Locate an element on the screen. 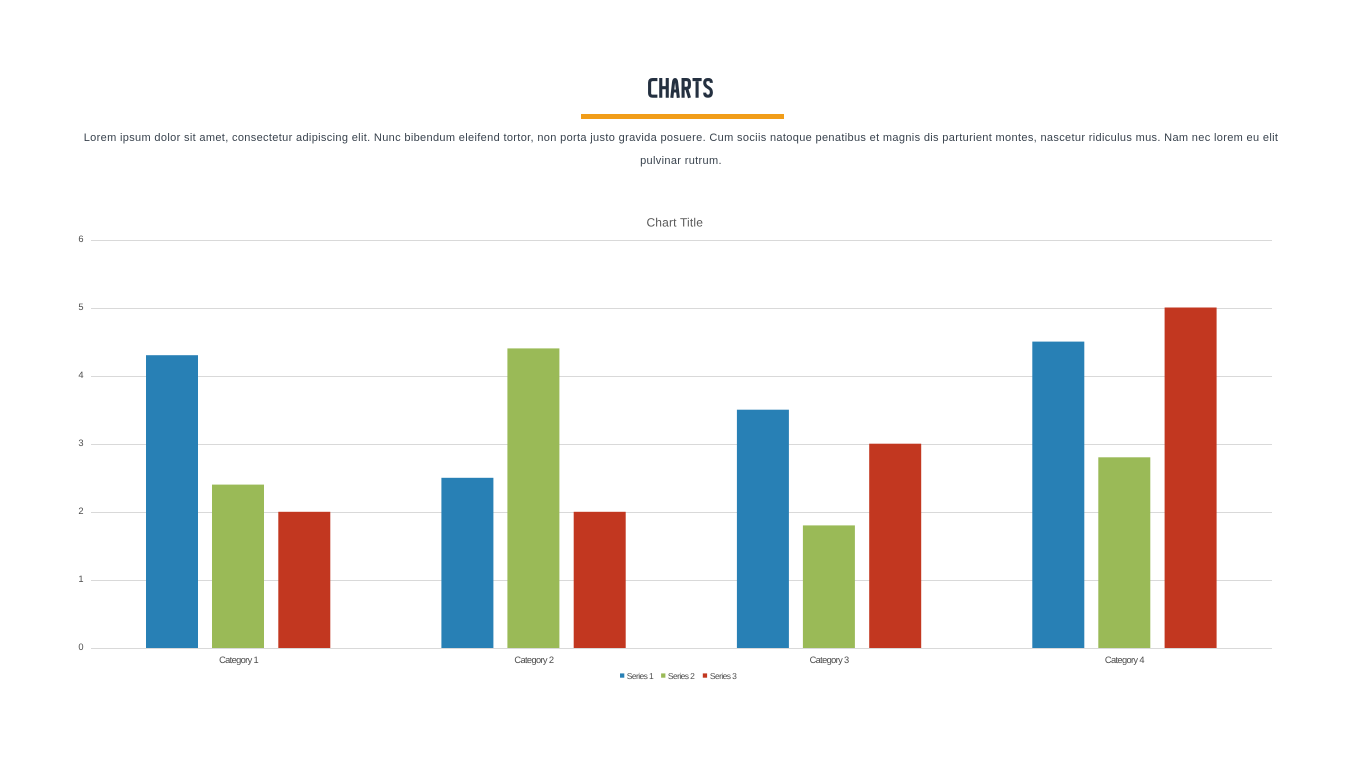  svg-text: 1 is located at coordinates (80, 579).